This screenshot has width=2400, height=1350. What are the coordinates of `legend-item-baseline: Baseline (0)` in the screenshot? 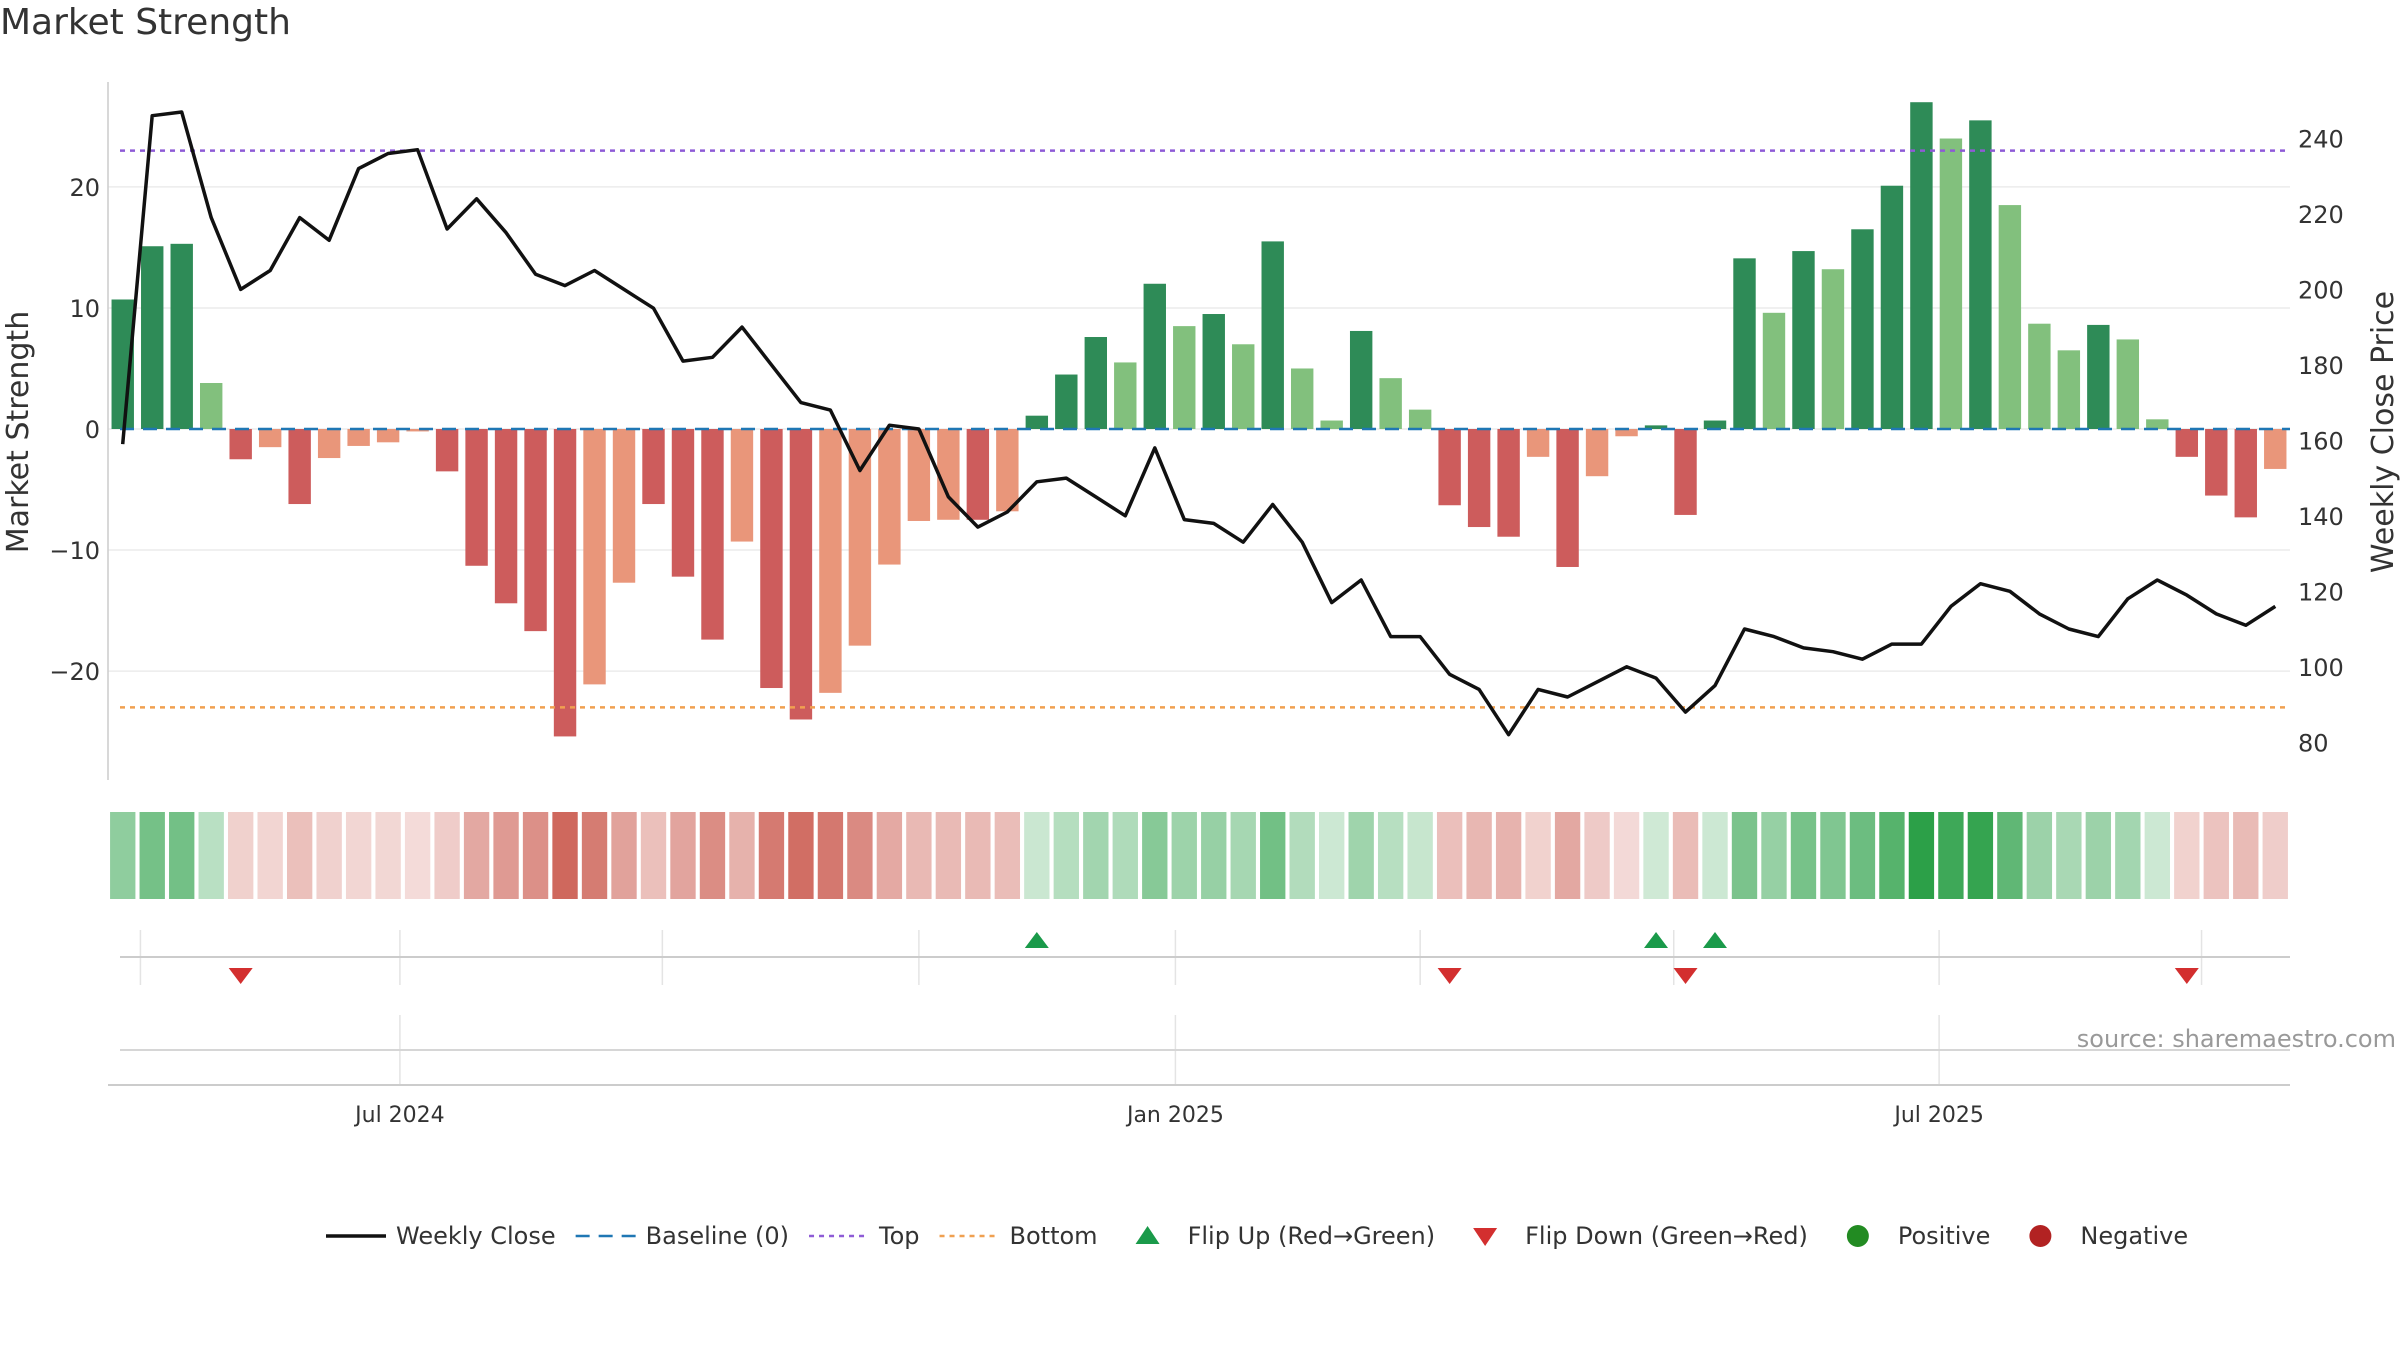 It's located at (682, 1236).